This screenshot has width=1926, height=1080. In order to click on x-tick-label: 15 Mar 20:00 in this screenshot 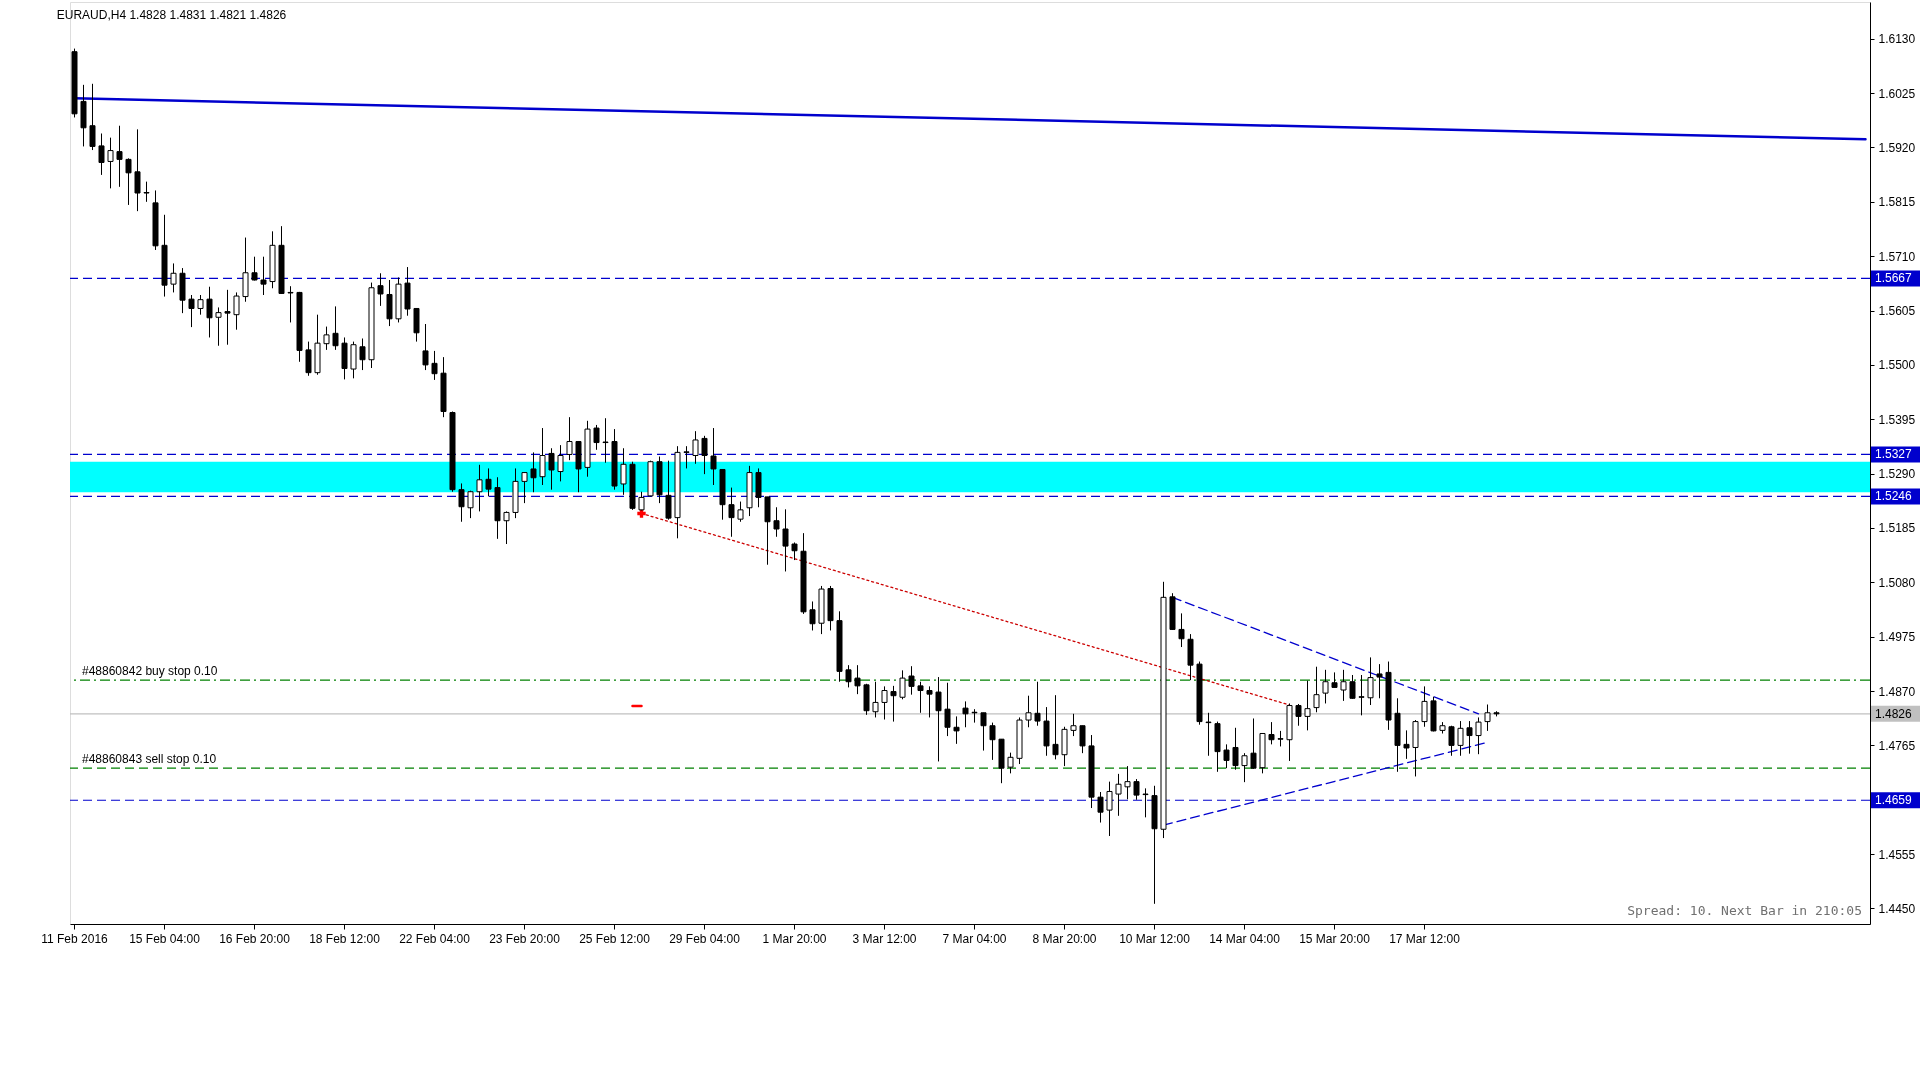, I will do `click(1335, 938)`.